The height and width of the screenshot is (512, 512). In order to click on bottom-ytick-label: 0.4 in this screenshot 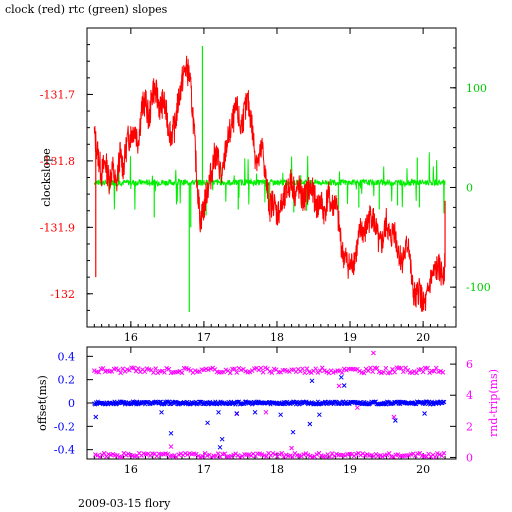, I will do `click(67, 356)`.